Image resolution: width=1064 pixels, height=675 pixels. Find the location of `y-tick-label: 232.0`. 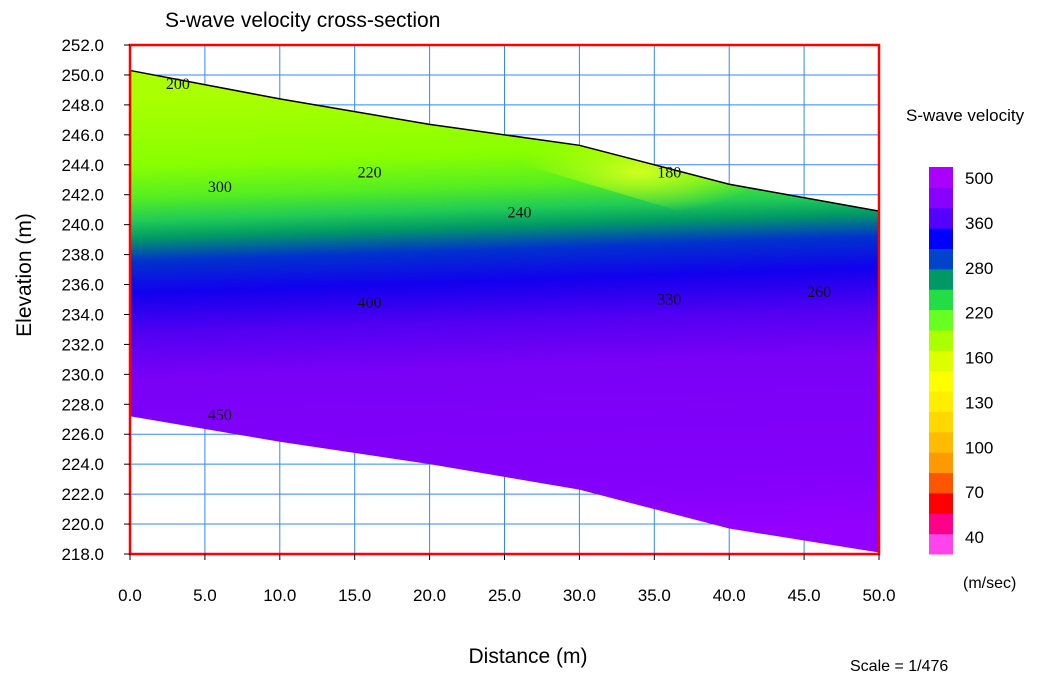

y-tick-label: 232.0 is located at coordinates (82, 344).